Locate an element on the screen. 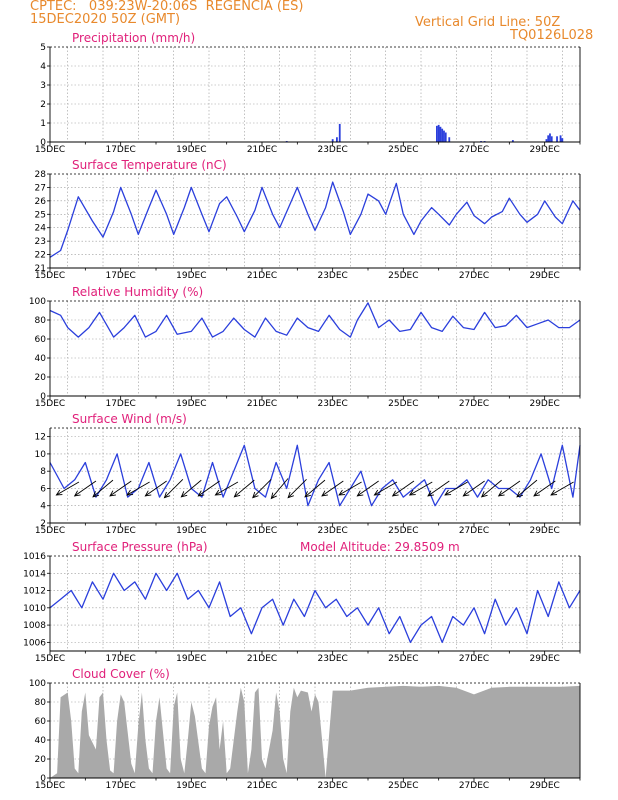 This screenshot has height=800, width=618. cloud-xtick-label: 19DEC is located at coordinates (191, 786).